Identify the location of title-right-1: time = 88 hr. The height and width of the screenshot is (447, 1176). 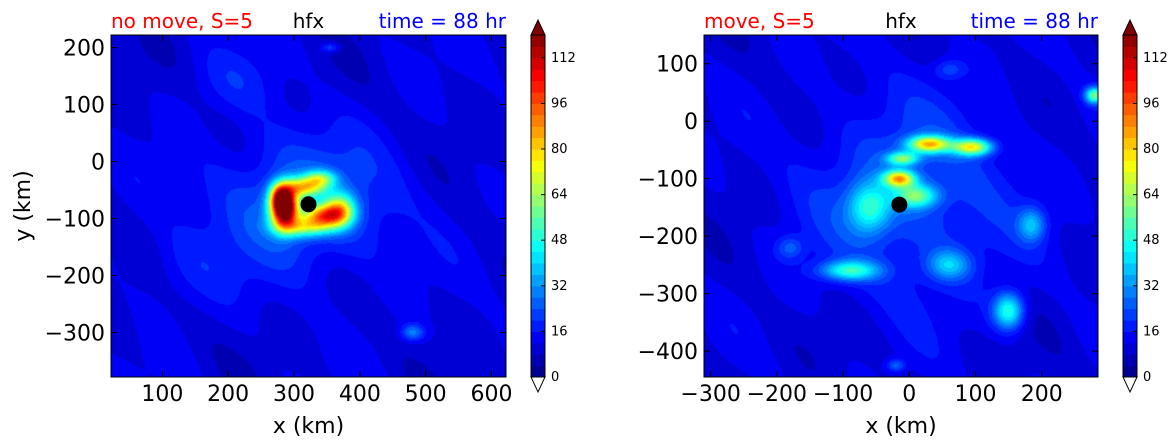
(1035, 21).